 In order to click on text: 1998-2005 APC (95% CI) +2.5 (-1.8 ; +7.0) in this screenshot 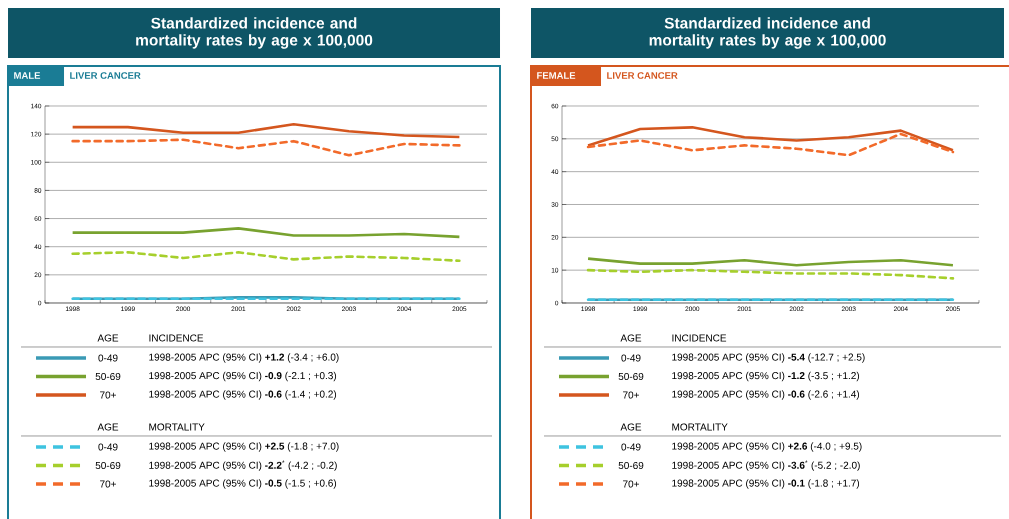, I will do `click(244, 447)`.